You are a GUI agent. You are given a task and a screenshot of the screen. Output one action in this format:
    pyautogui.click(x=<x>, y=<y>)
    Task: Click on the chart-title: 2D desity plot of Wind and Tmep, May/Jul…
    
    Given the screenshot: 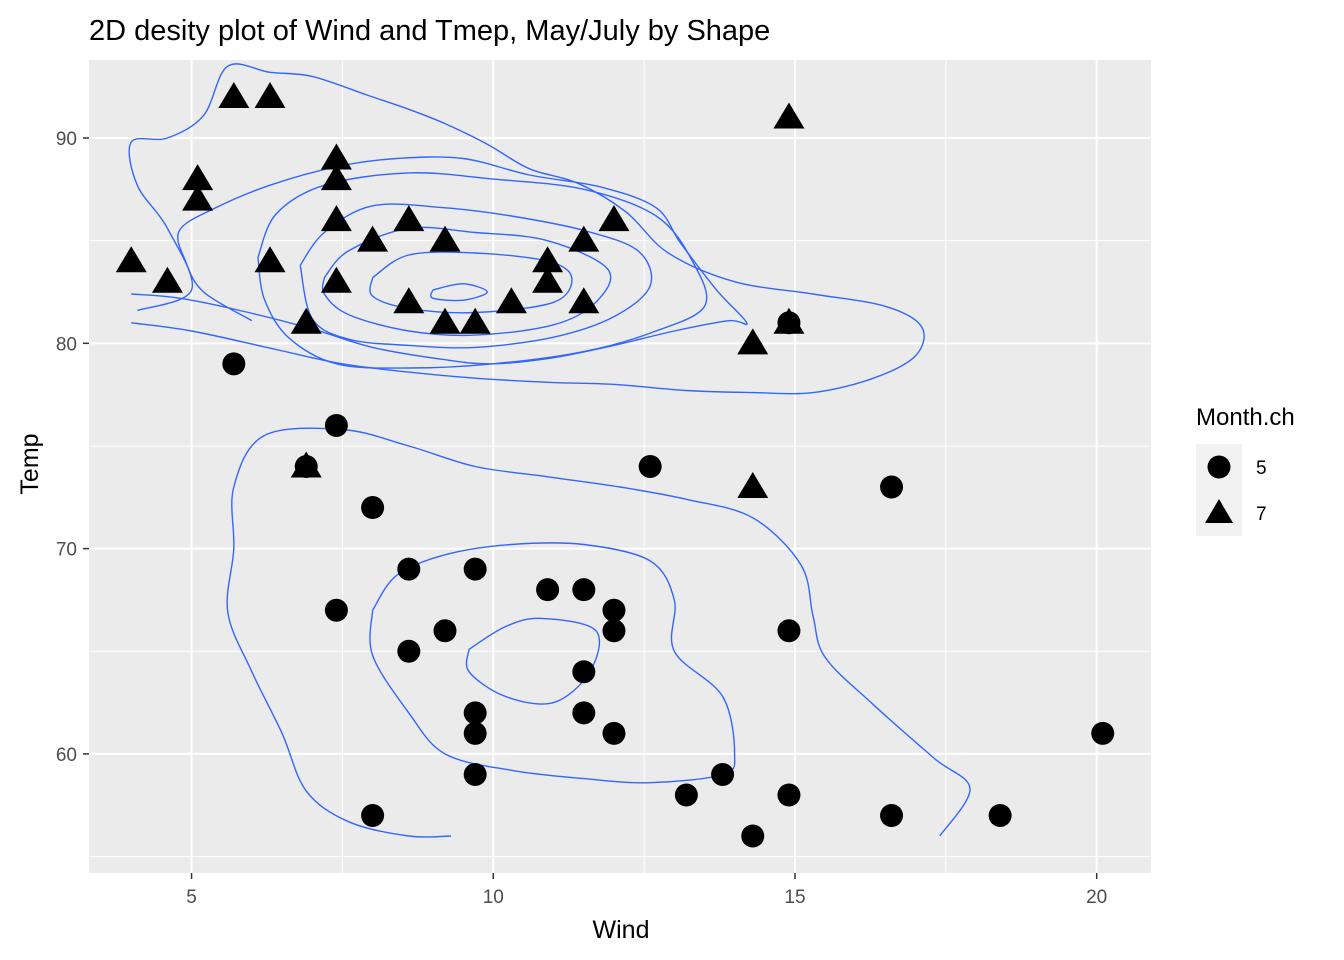 What is the action you would take?
    pyautogui.click(x=429, y=31)
    